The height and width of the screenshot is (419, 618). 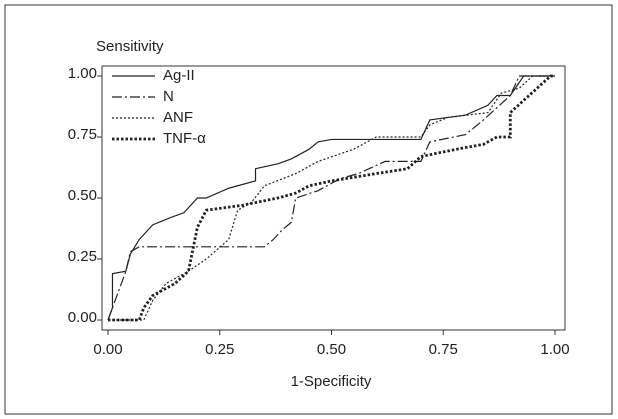 What do you see at coordinates (82, 317) in the screenshot?
I see `y-tick-label: 0.00` at bounding box center [82, 317].